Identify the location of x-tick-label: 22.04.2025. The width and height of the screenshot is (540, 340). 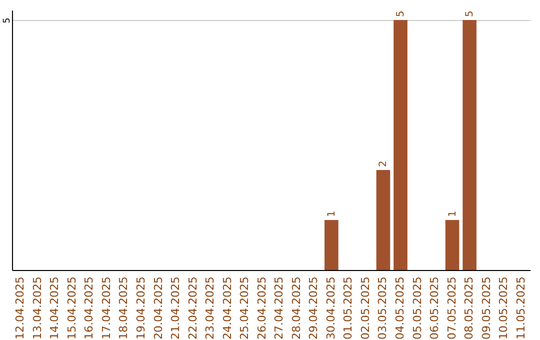
(193, 308).